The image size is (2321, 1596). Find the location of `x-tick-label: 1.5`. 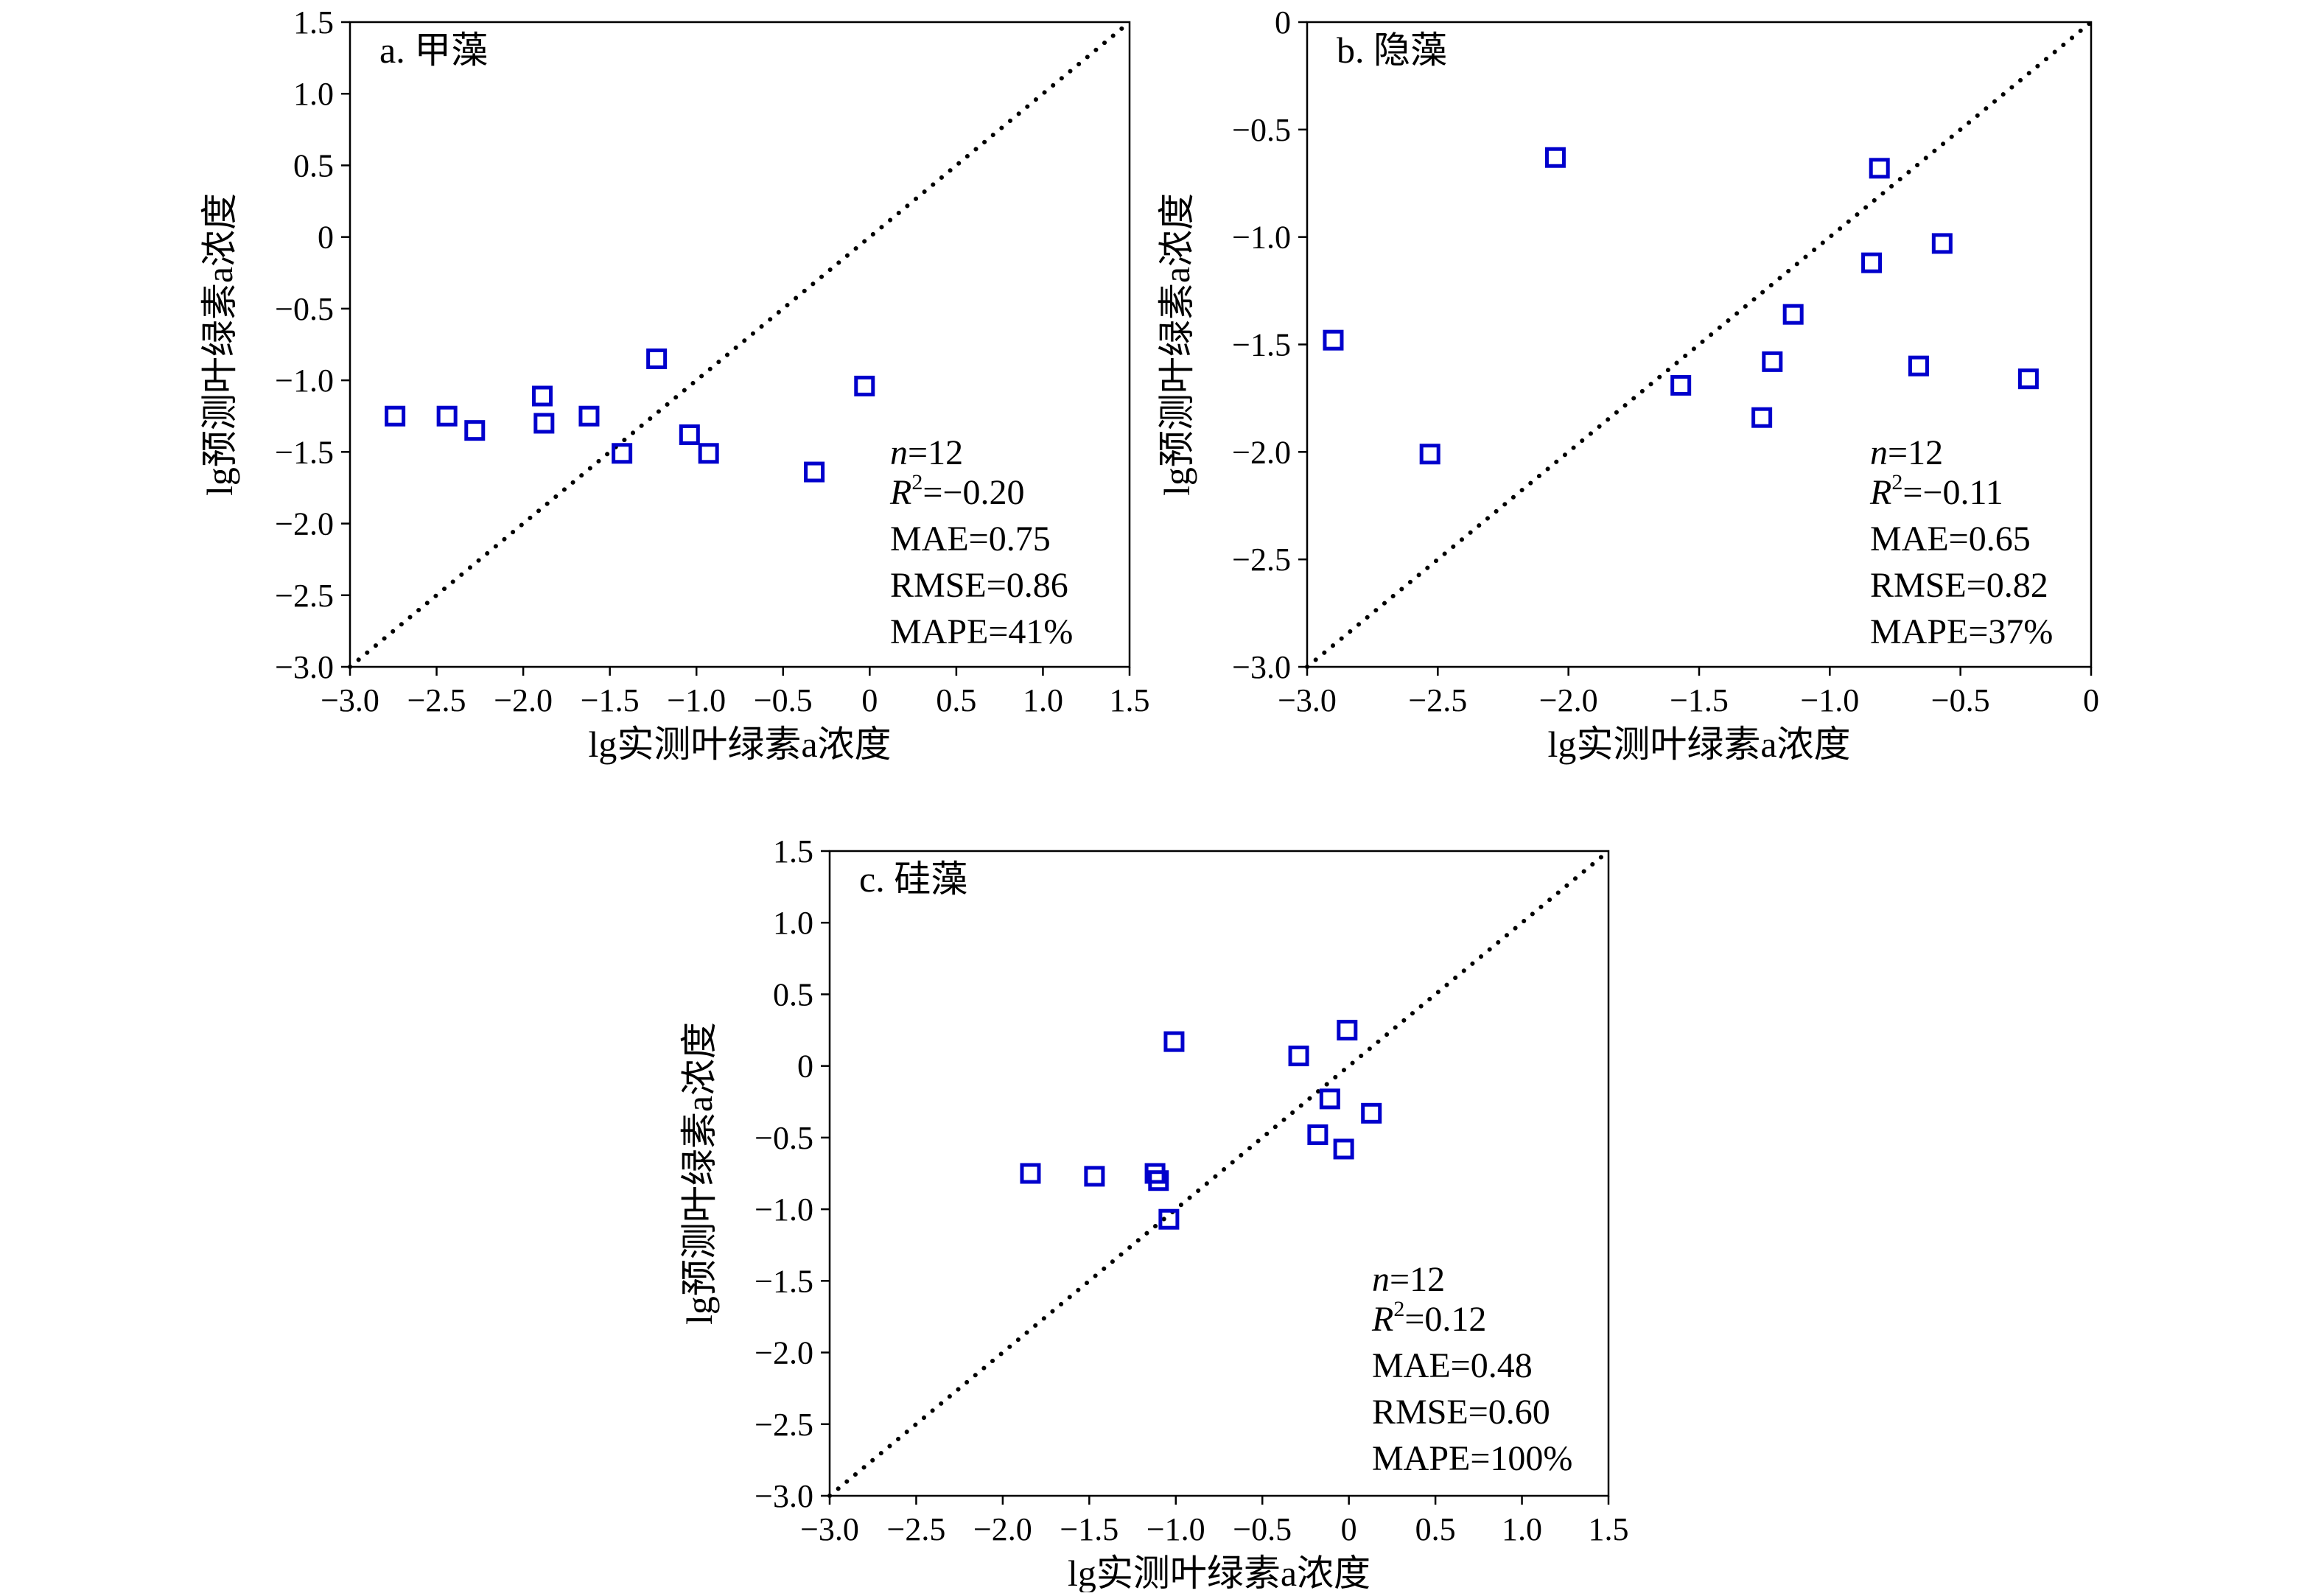

x-tick-label: 1.5 is located at coordinates (1609, 1529).